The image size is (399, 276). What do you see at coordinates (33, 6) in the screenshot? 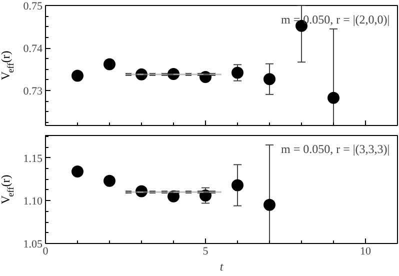
I see `y-tick-label: 0.75` at bounding box center [33, 6].